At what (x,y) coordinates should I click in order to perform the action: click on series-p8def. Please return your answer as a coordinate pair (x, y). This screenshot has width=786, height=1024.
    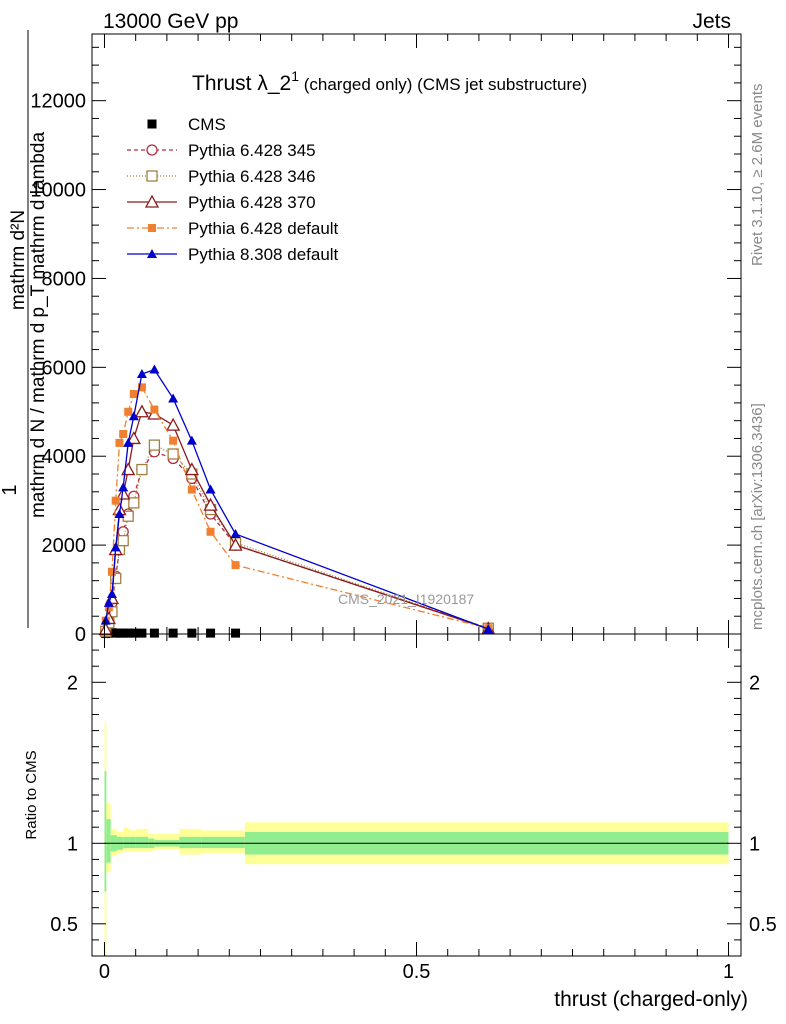
    Looking at the image, I should click on (297, 499).